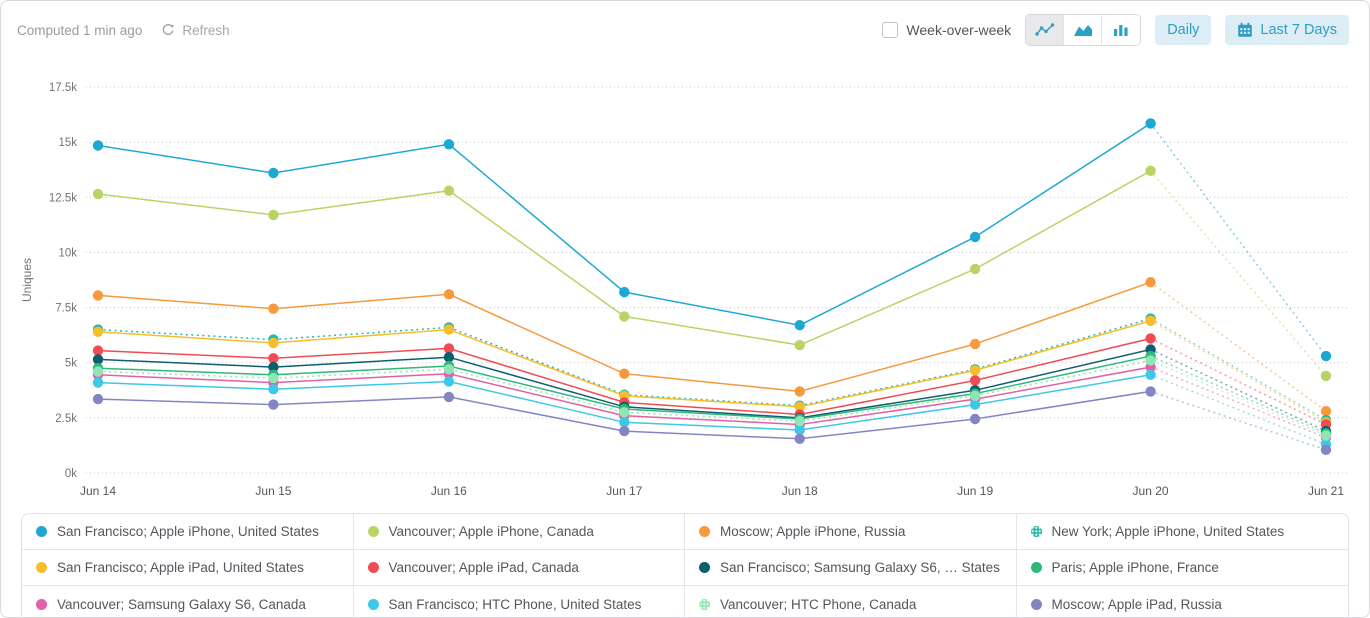  I want to click on week-over-week-toggle: Week-over-week, so click(946, 30).